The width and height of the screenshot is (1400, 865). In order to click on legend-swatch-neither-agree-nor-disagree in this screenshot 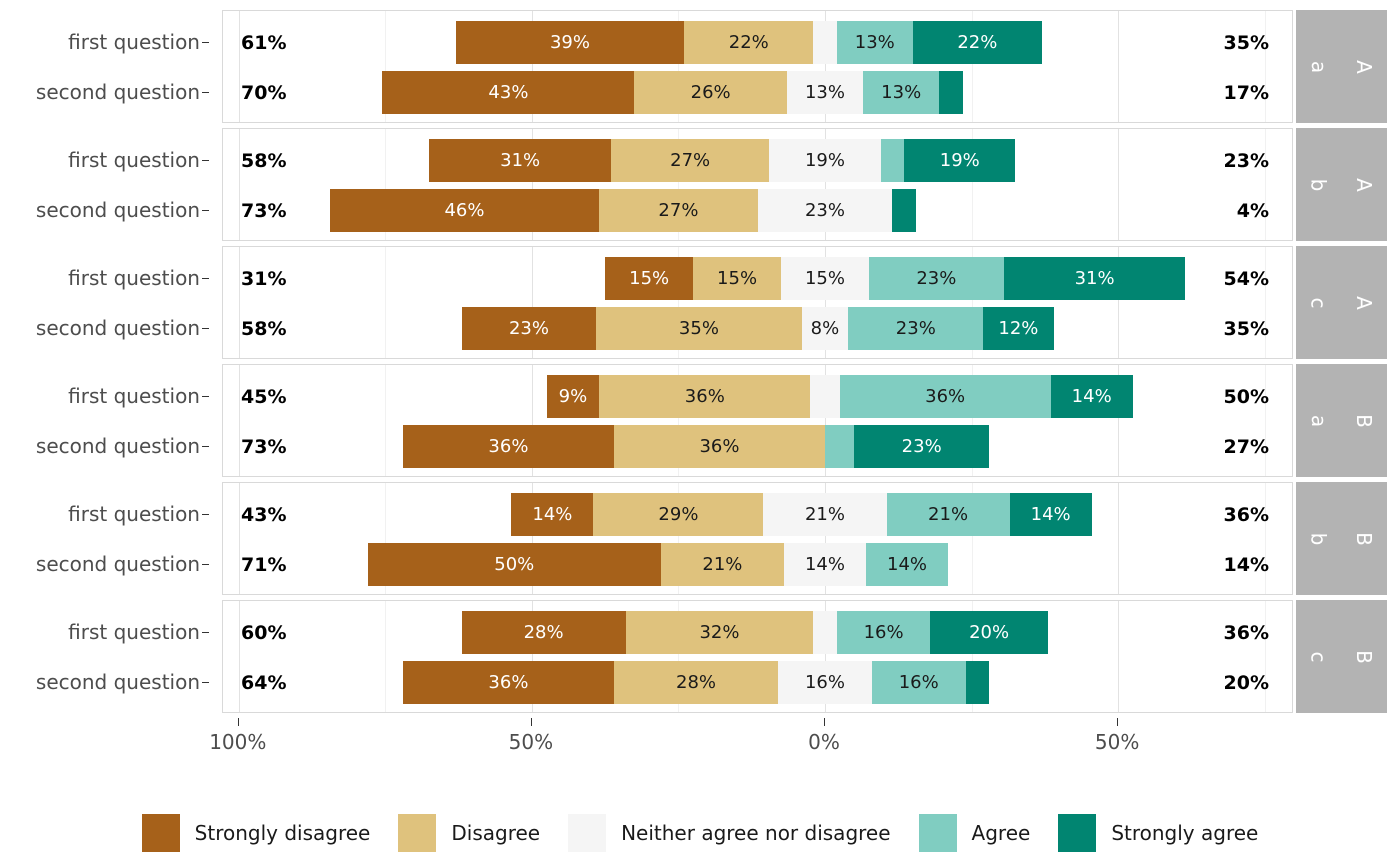, I will do `click(587, 833)`.